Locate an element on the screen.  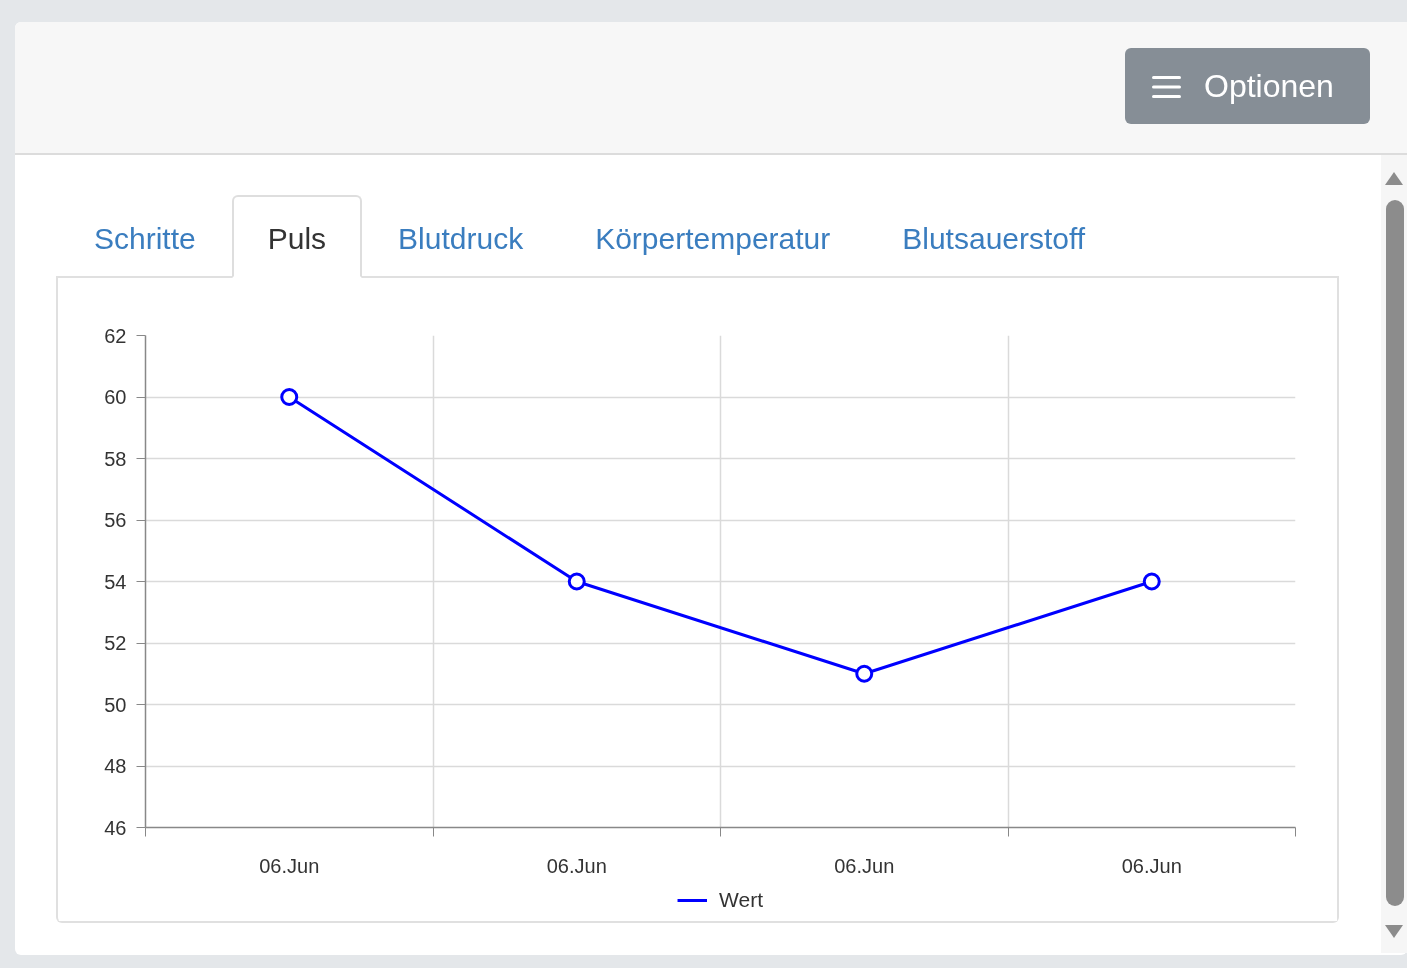
y-tick-label: 50 is located at coordinates (115, 704).